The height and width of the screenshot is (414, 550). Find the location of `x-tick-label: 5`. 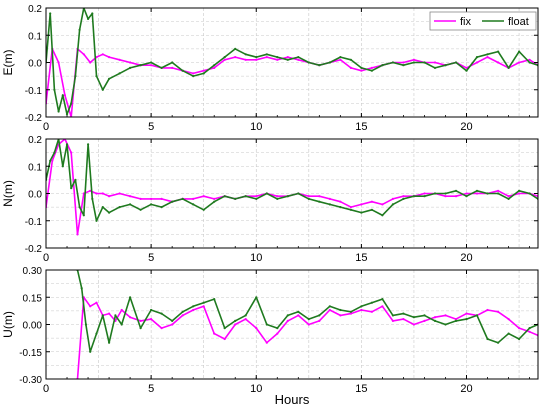

x-tick-label: 5 is located at coordinates (151, 258).